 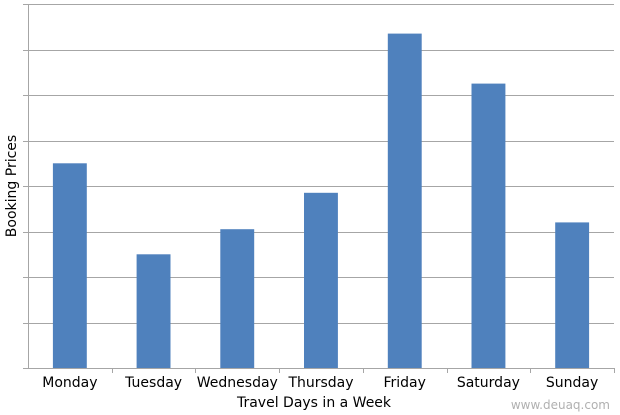 I want to click on x-tick-label: Thursday, so click(x=320, y=383).